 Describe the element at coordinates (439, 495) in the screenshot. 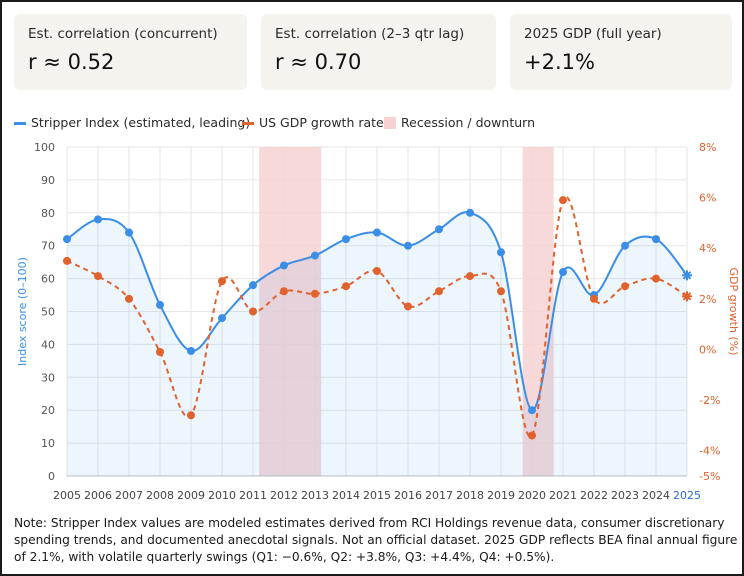

I see `x-tick-label: 2017` at that location.